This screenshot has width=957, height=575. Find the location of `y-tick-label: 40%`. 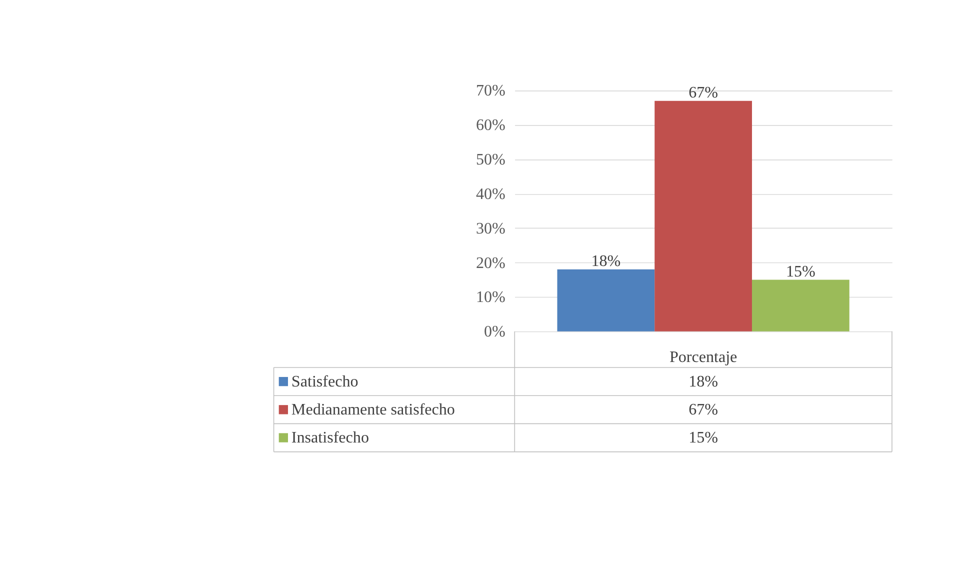

y-tick-label: 40% is located at coordinates (491, 194).